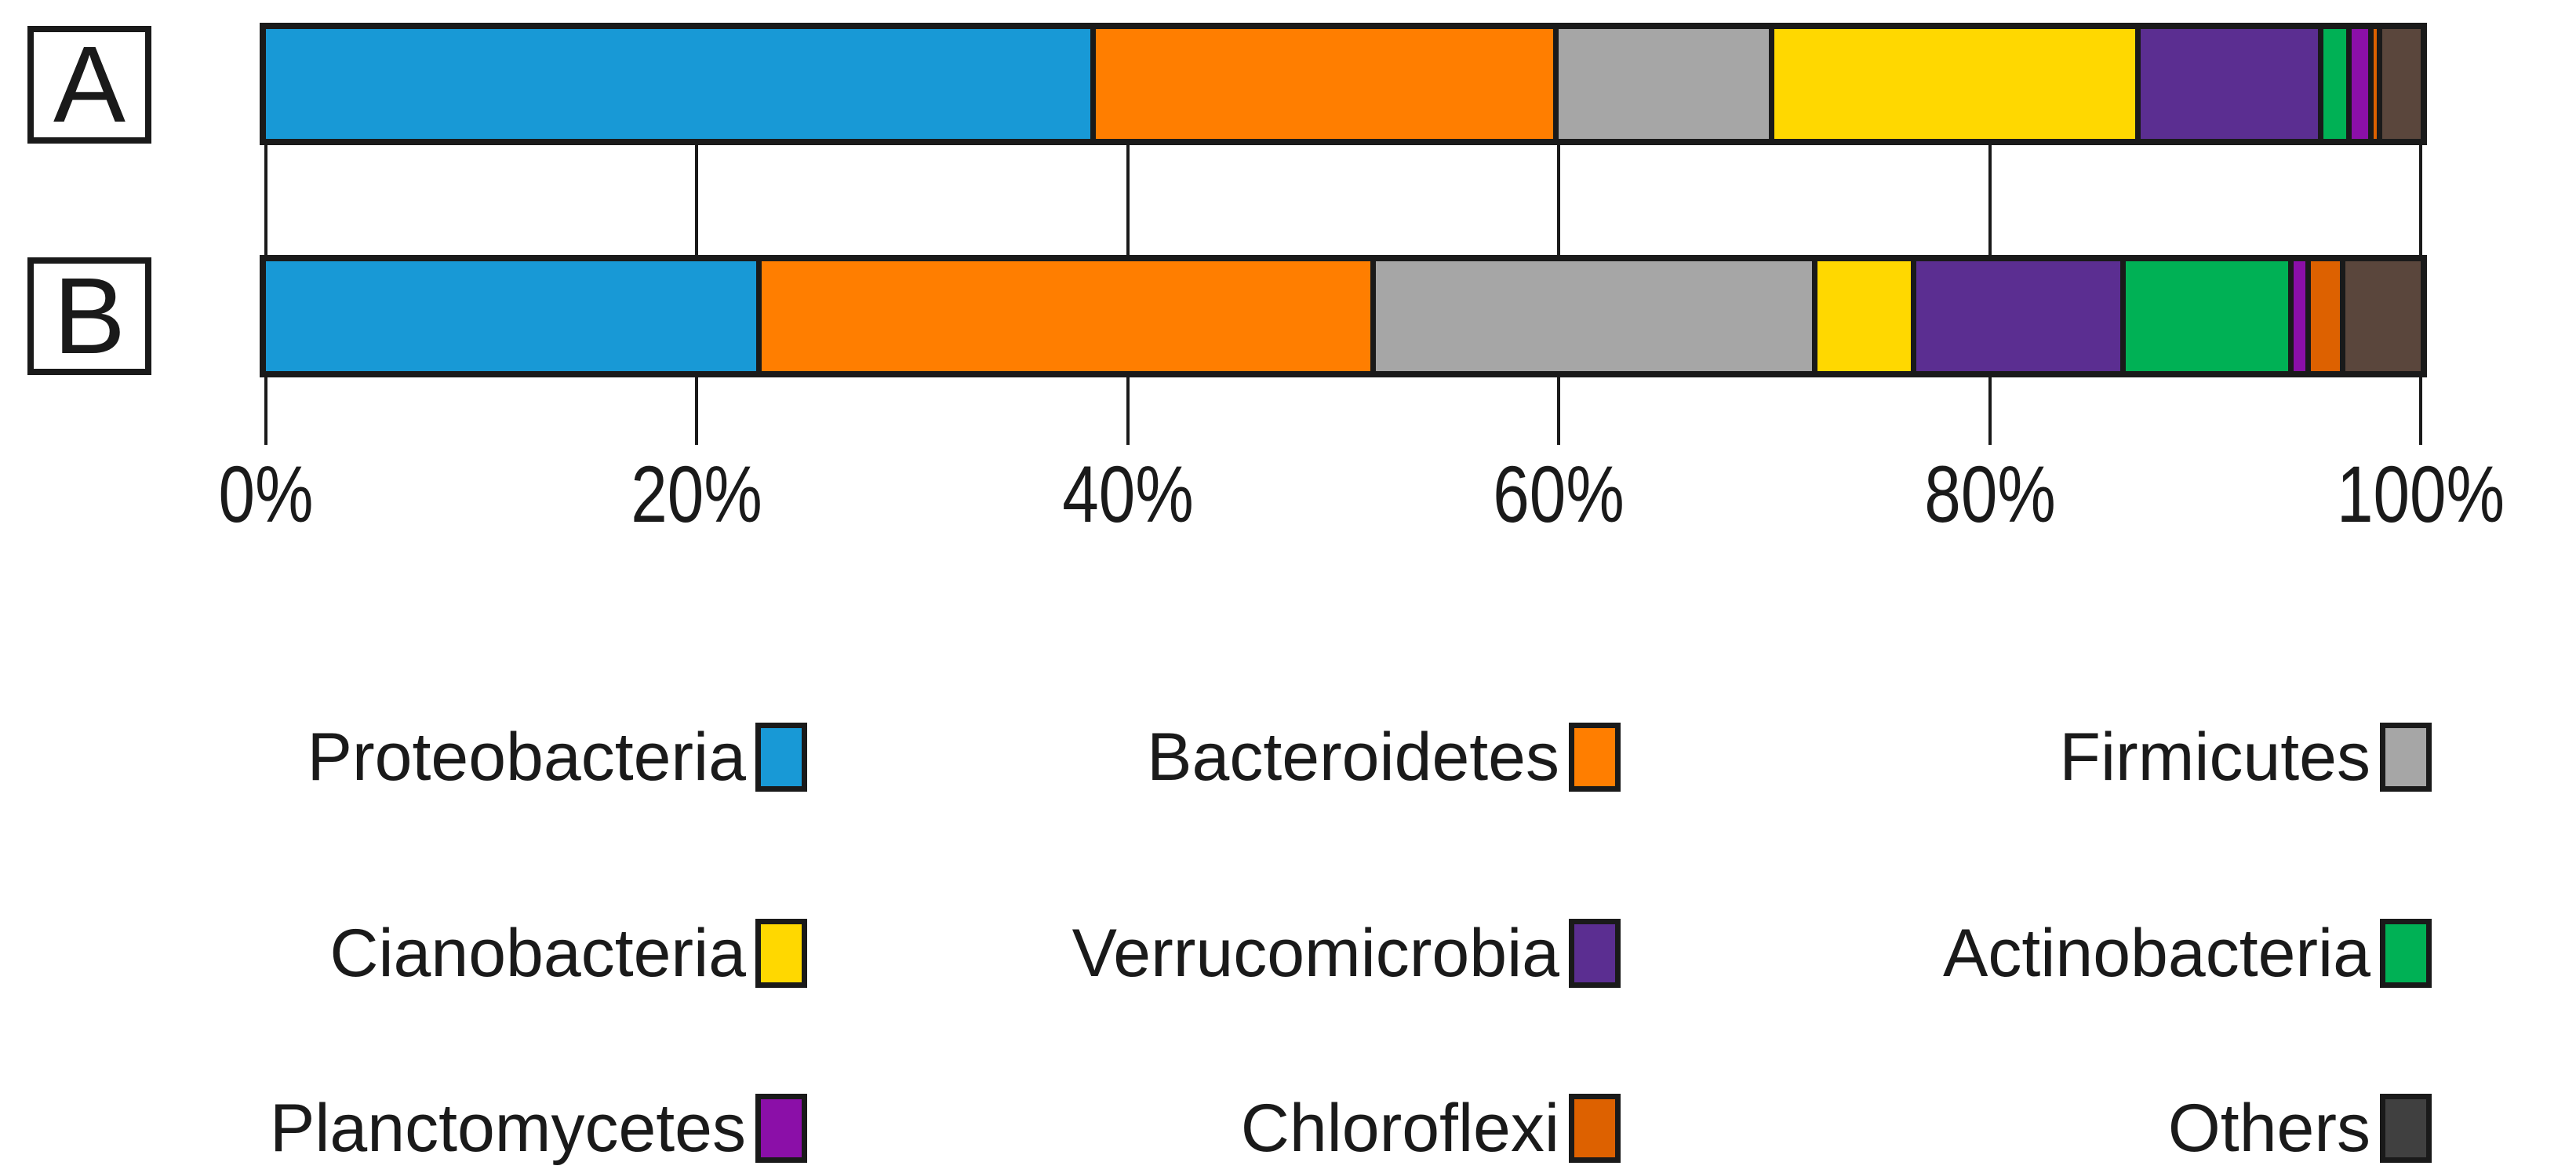  Describe the element at coordinates (2156, 953) in the screenshot. I see `legend-label-actinobacteria: Actinobacteria` at that location.